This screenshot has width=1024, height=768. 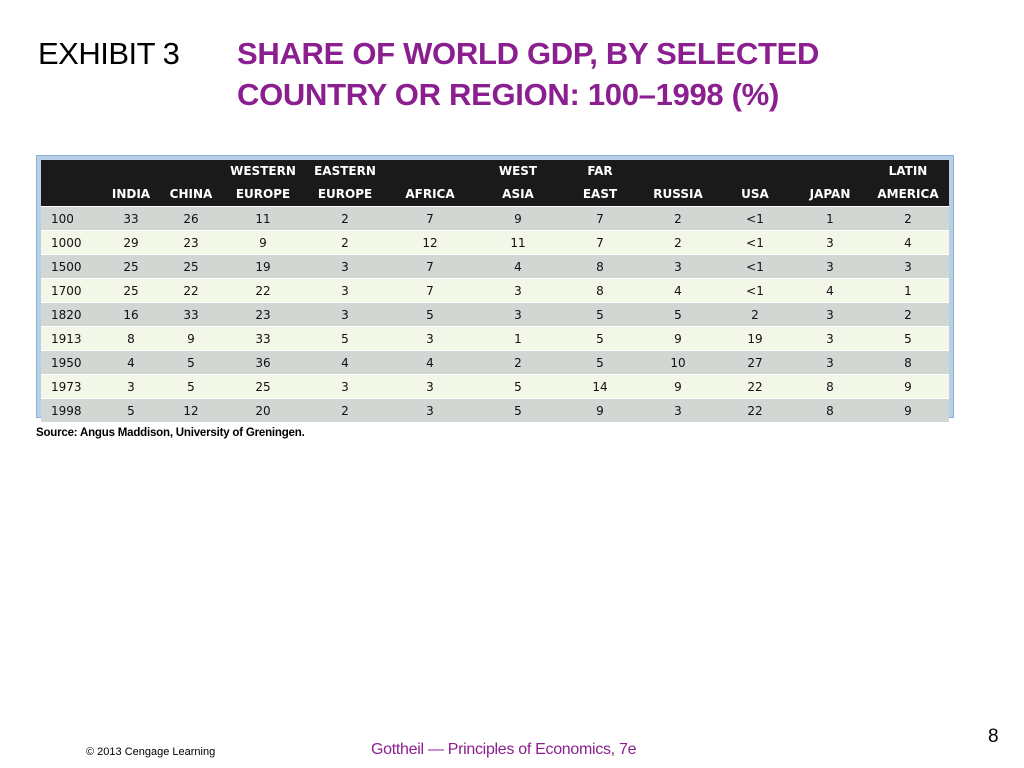 What do you see at coordinates (600, 195) in the screenshot?
I see `header-cell: EAST` at bounding box center [600, 195].